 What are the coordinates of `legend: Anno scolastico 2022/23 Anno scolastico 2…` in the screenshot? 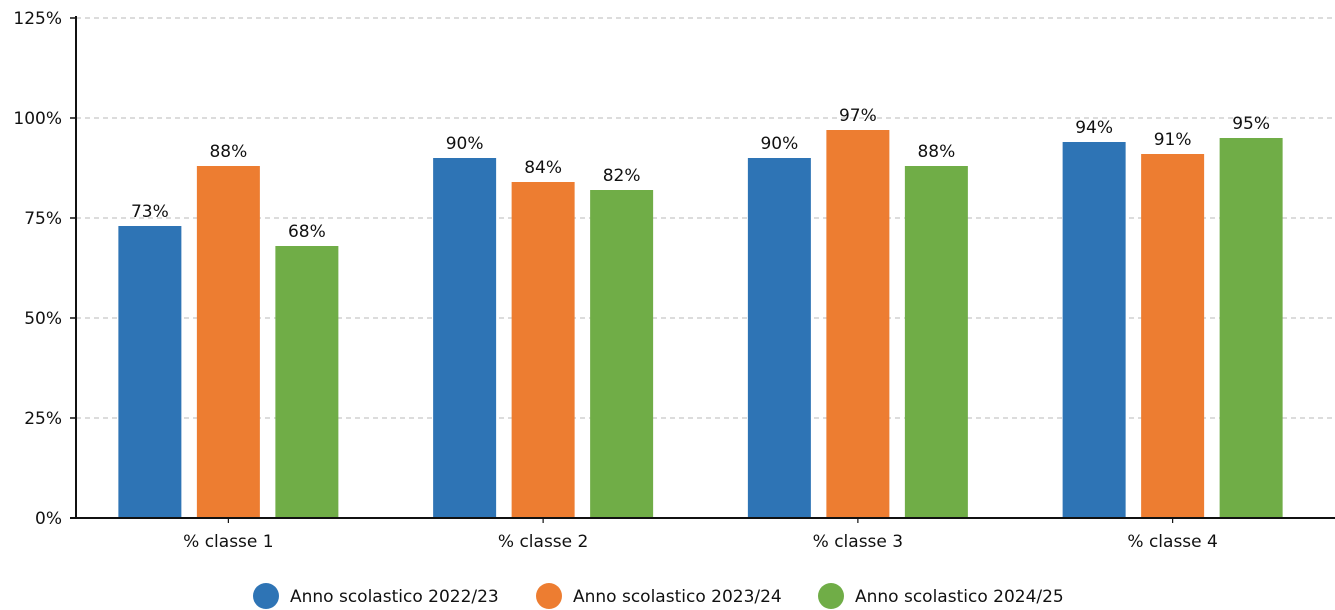 It's located at (658, 596).